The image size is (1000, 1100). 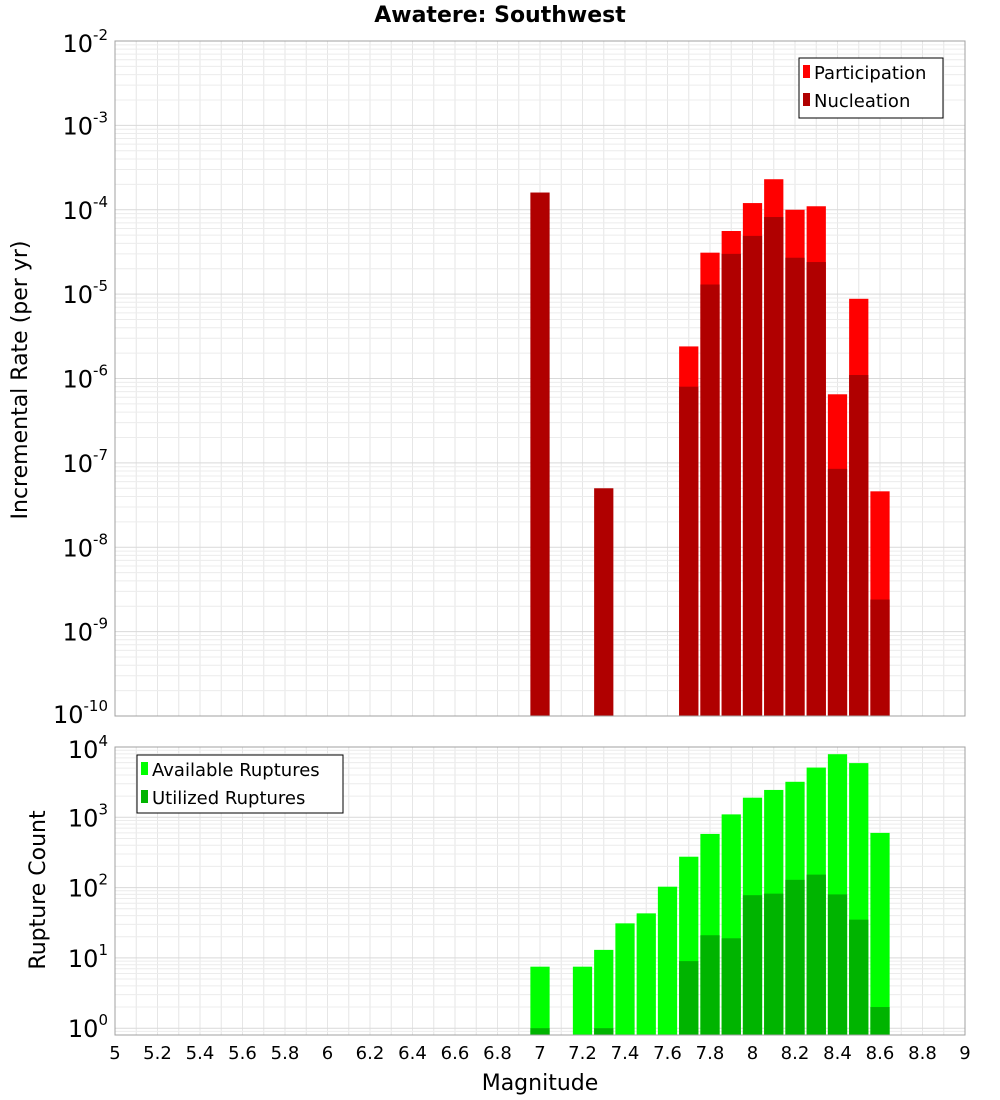 What do you see at coordinates (20, 380) in the screenshot?
I see `top-y-axis-label: Incremental Rate (per yr)` at bounding box center [20, 380].